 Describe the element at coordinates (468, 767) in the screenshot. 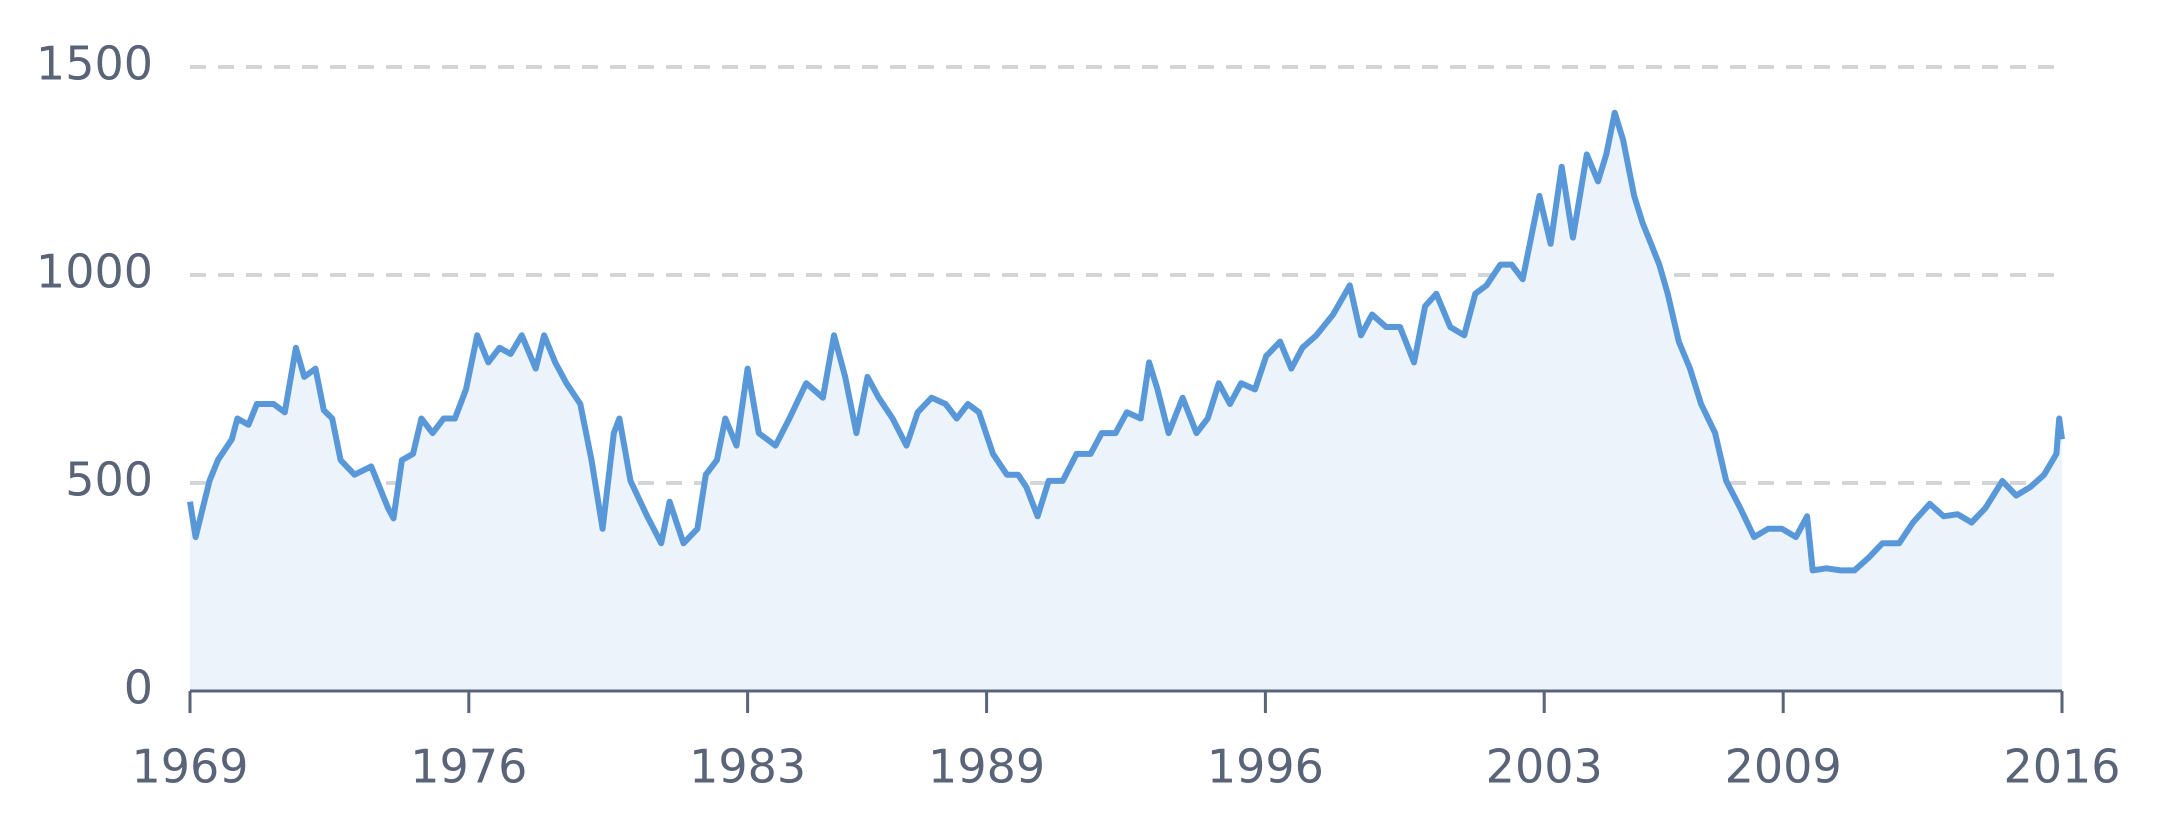

I see `x-tick-label: 1976` at that location.